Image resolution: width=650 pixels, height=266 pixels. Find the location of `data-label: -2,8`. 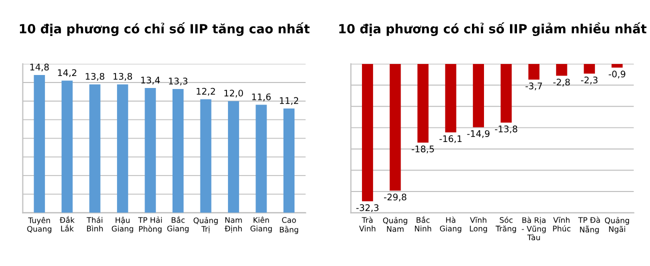

data-label: -2,8 is located at coordinates (561, 82).